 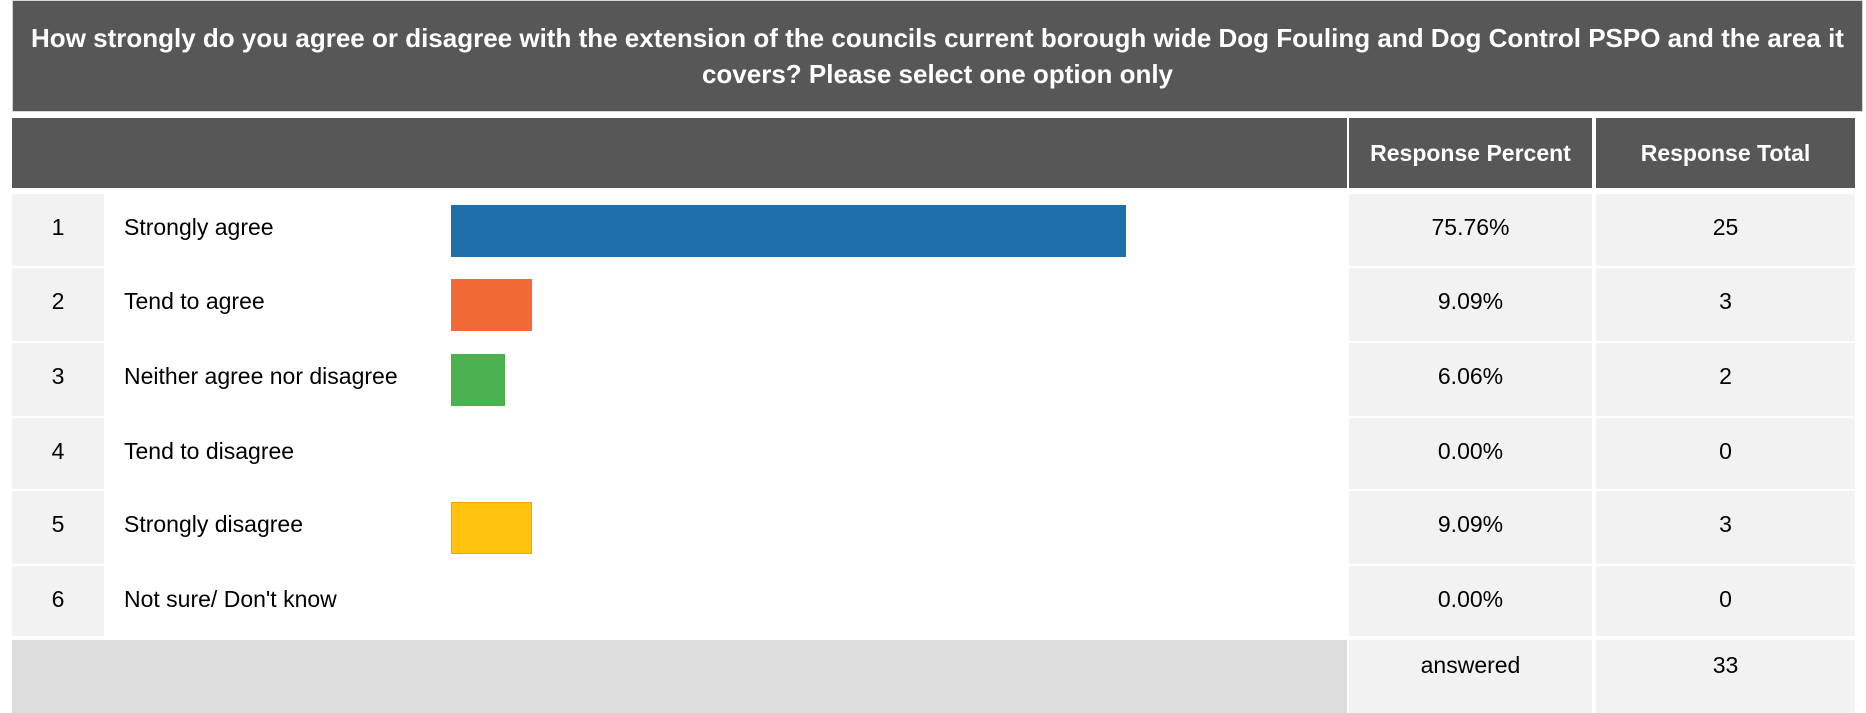 I want to click on row-percent: 75.76%, so click(x=1470, y=230).